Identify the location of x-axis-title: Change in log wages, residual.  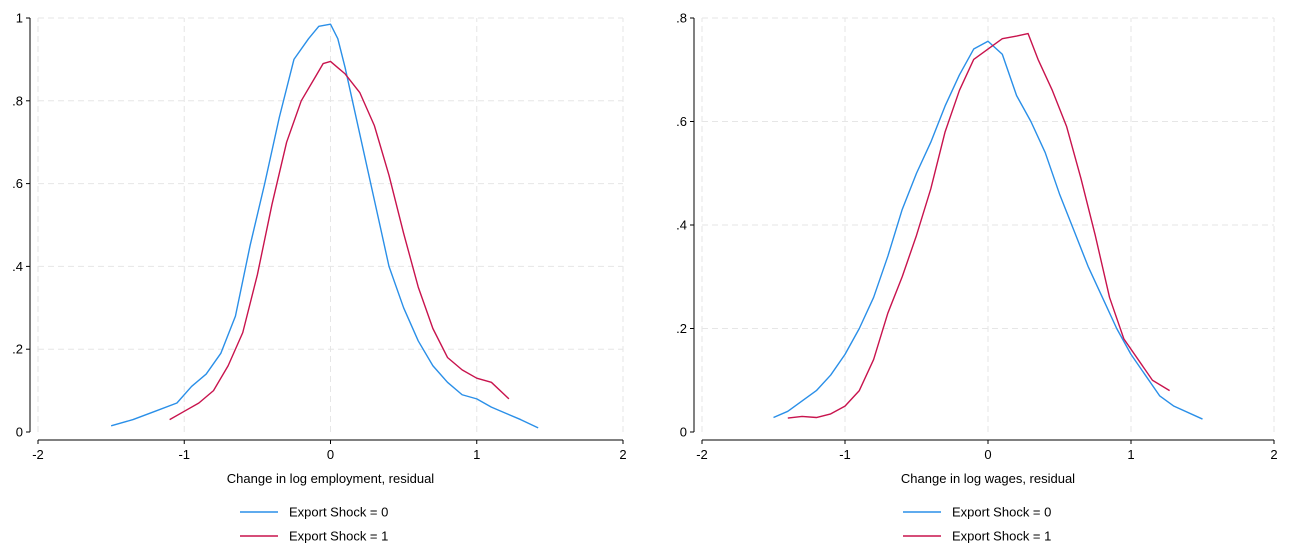
(988, 478).